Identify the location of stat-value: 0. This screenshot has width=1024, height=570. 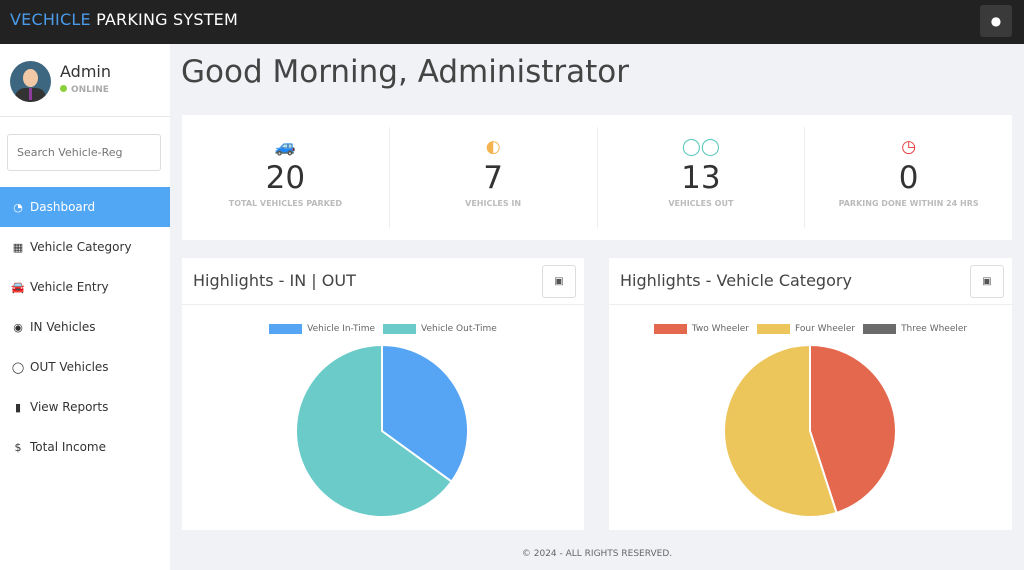
(908, 178).